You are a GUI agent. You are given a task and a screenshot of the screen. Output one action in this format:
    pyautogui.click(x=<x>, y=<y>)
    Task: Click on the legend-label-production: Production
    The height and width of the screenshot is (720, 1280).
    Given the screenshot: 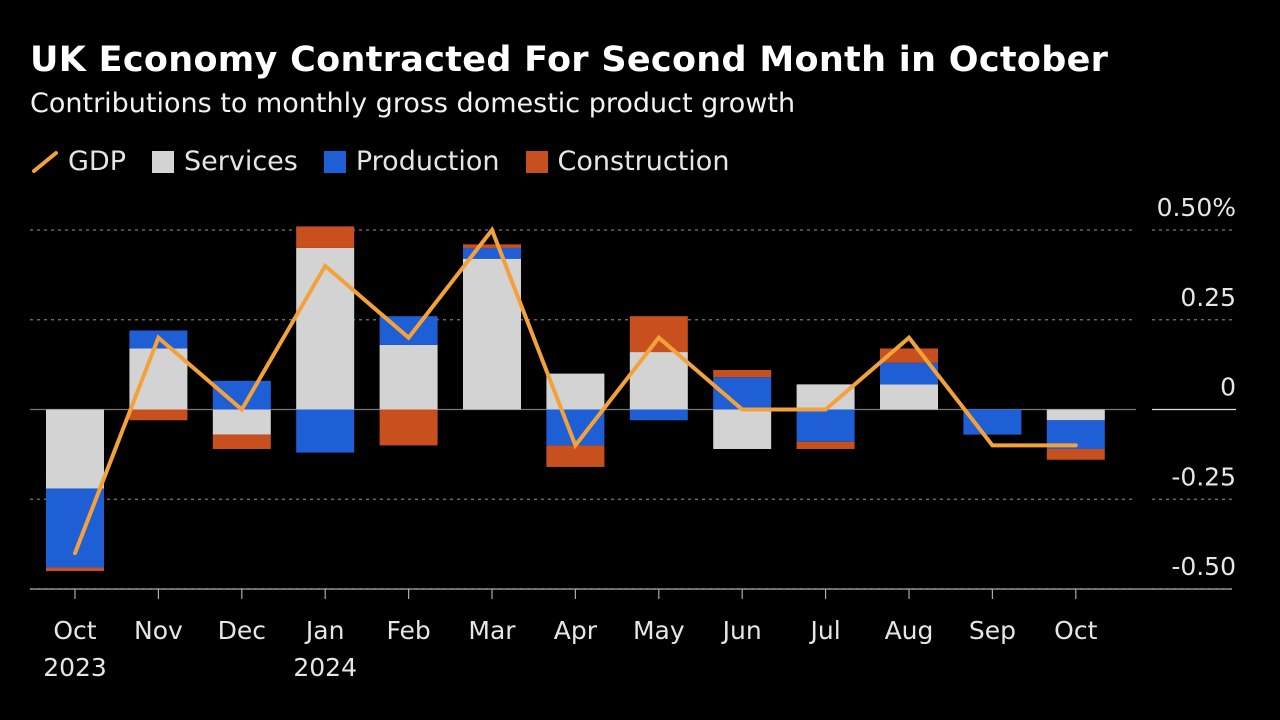 What is the action you would take?
    pyautogui.click(x=427, y=161)
    